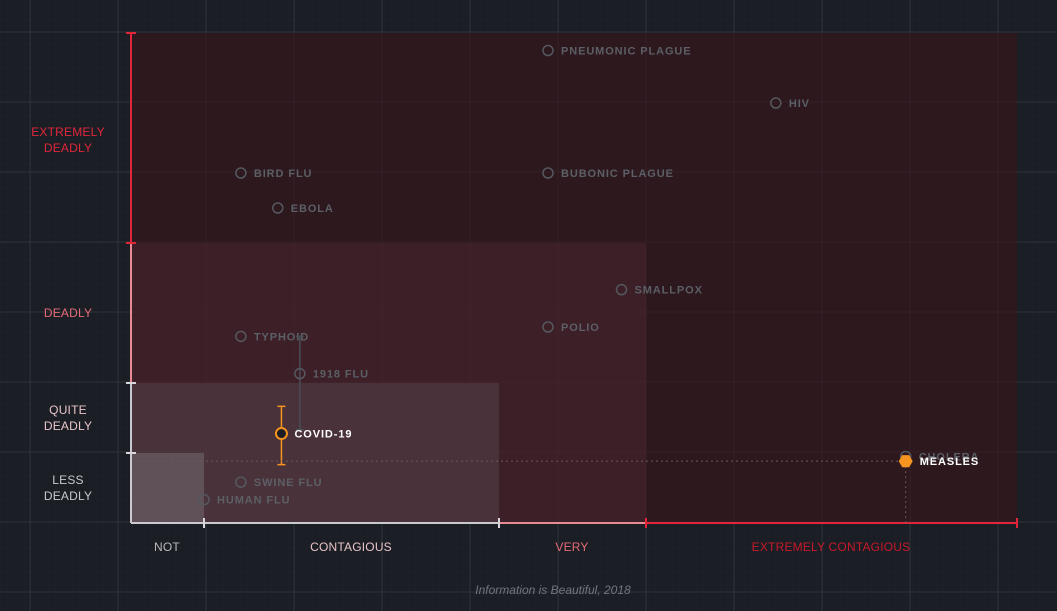  I want to click on y-category-label: EXTREMELY DEADLY, so click(68, 140).